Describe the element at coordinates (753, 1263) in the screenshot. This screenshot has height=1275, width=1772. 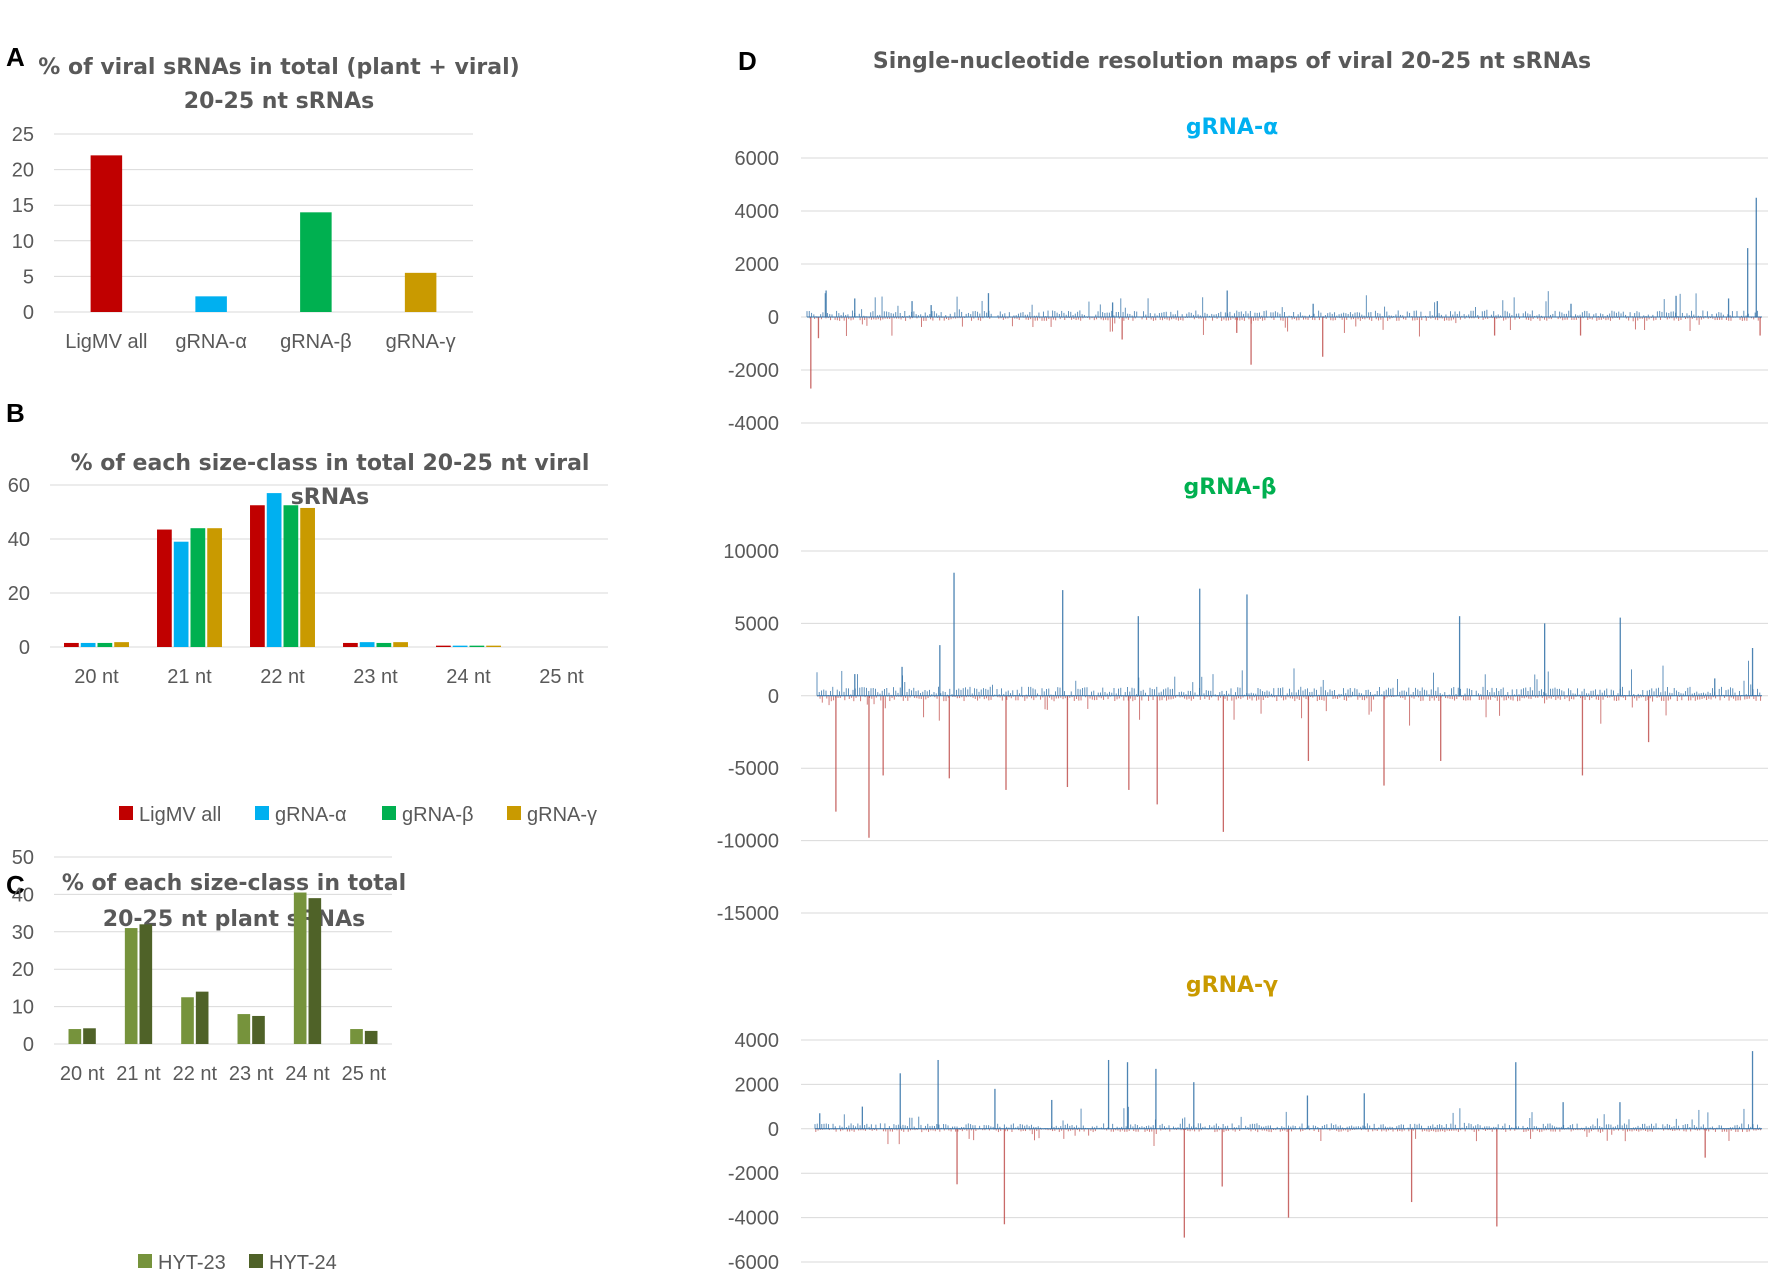
I see `chart-d-gamma-y-tick: -6000` at that location.